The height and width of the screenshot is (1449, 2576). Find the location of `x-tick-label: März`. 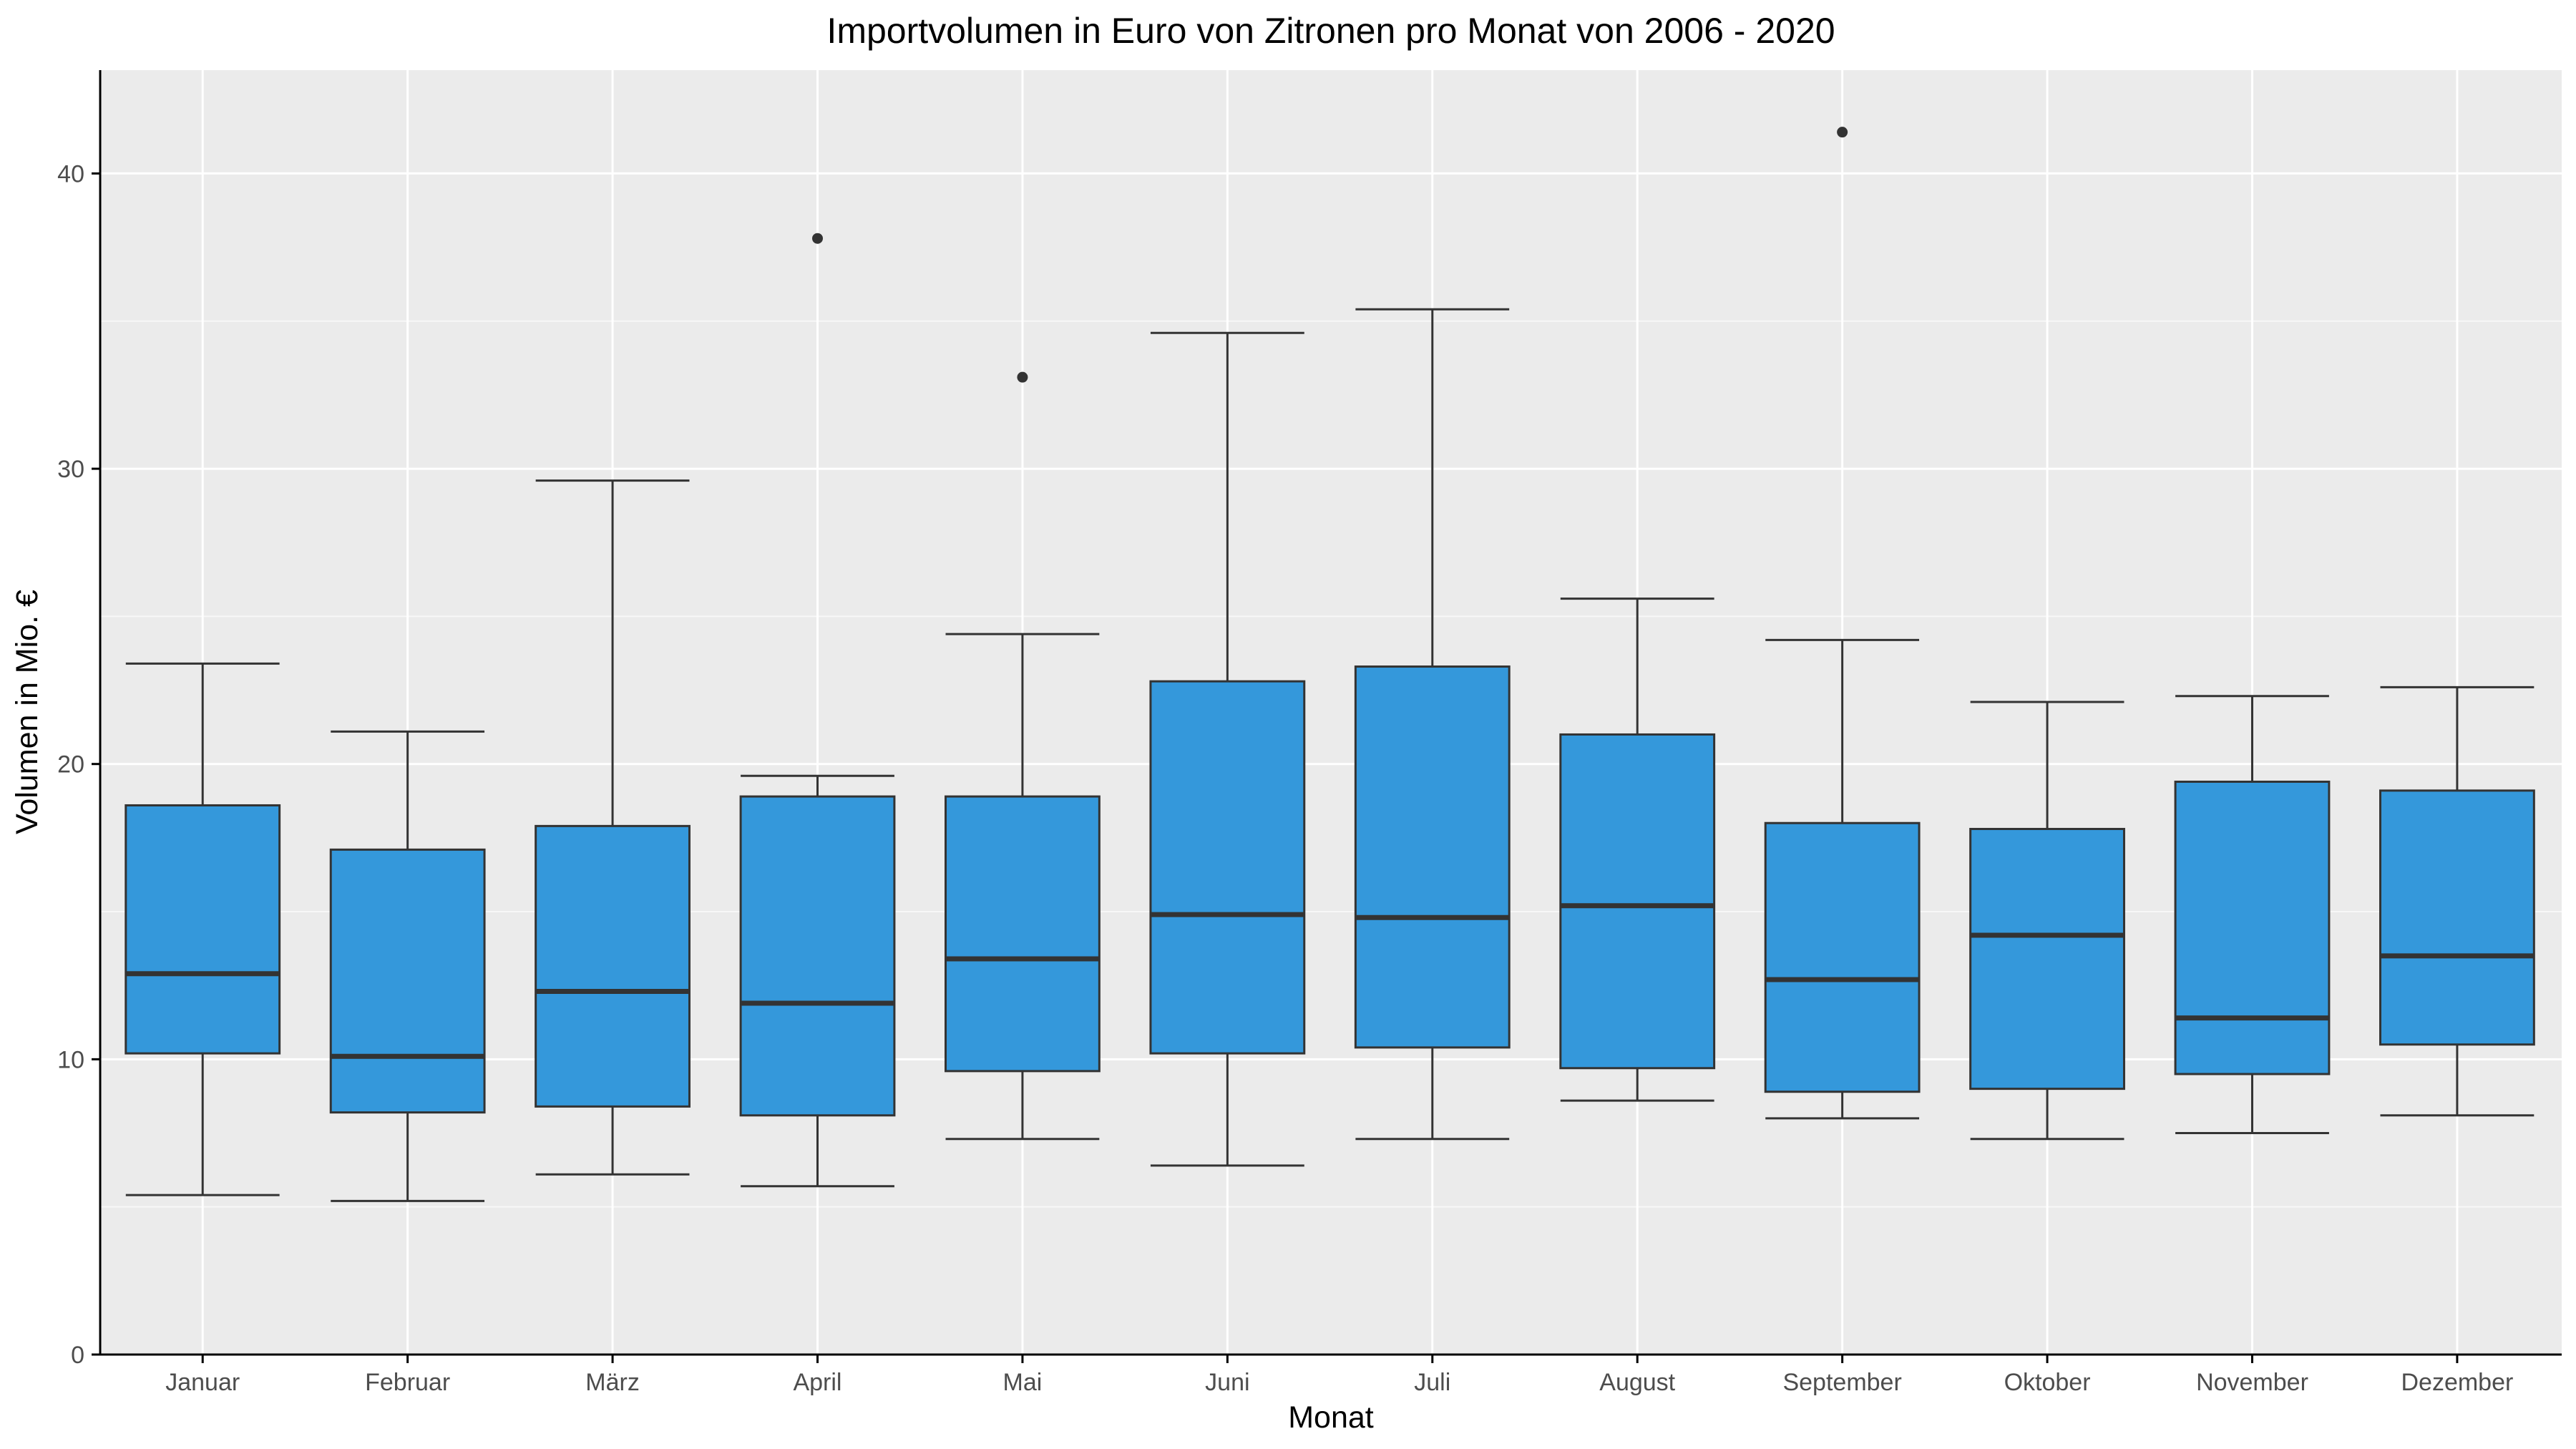

x-tick-label: März is located at coordinates (612, 1382).